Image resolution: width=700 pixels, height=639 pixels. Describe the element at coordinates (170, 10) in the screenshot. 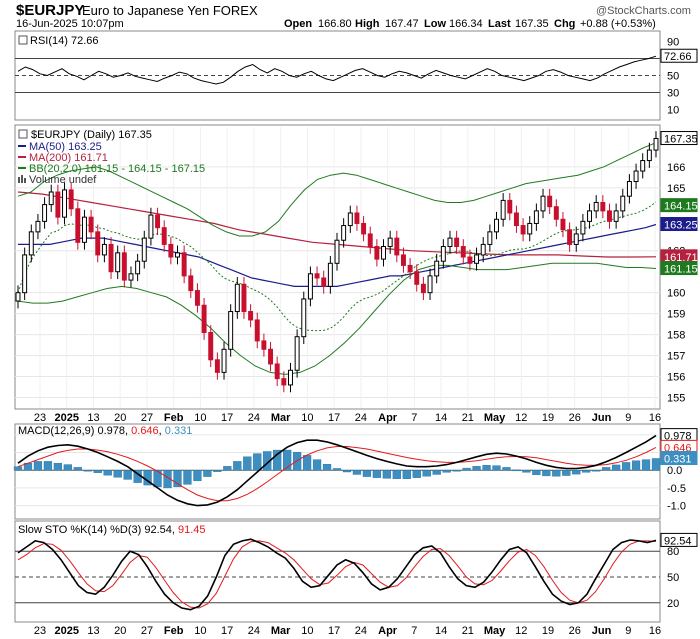

I see `instrument-name: Euro to Japanese Yen FOREX` at that location.